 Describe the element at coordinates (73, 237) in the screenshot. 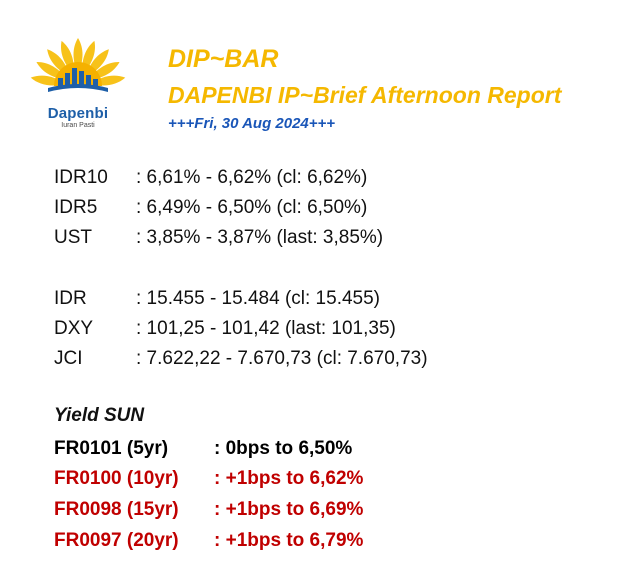

I see `rate-label: UST` at that location.